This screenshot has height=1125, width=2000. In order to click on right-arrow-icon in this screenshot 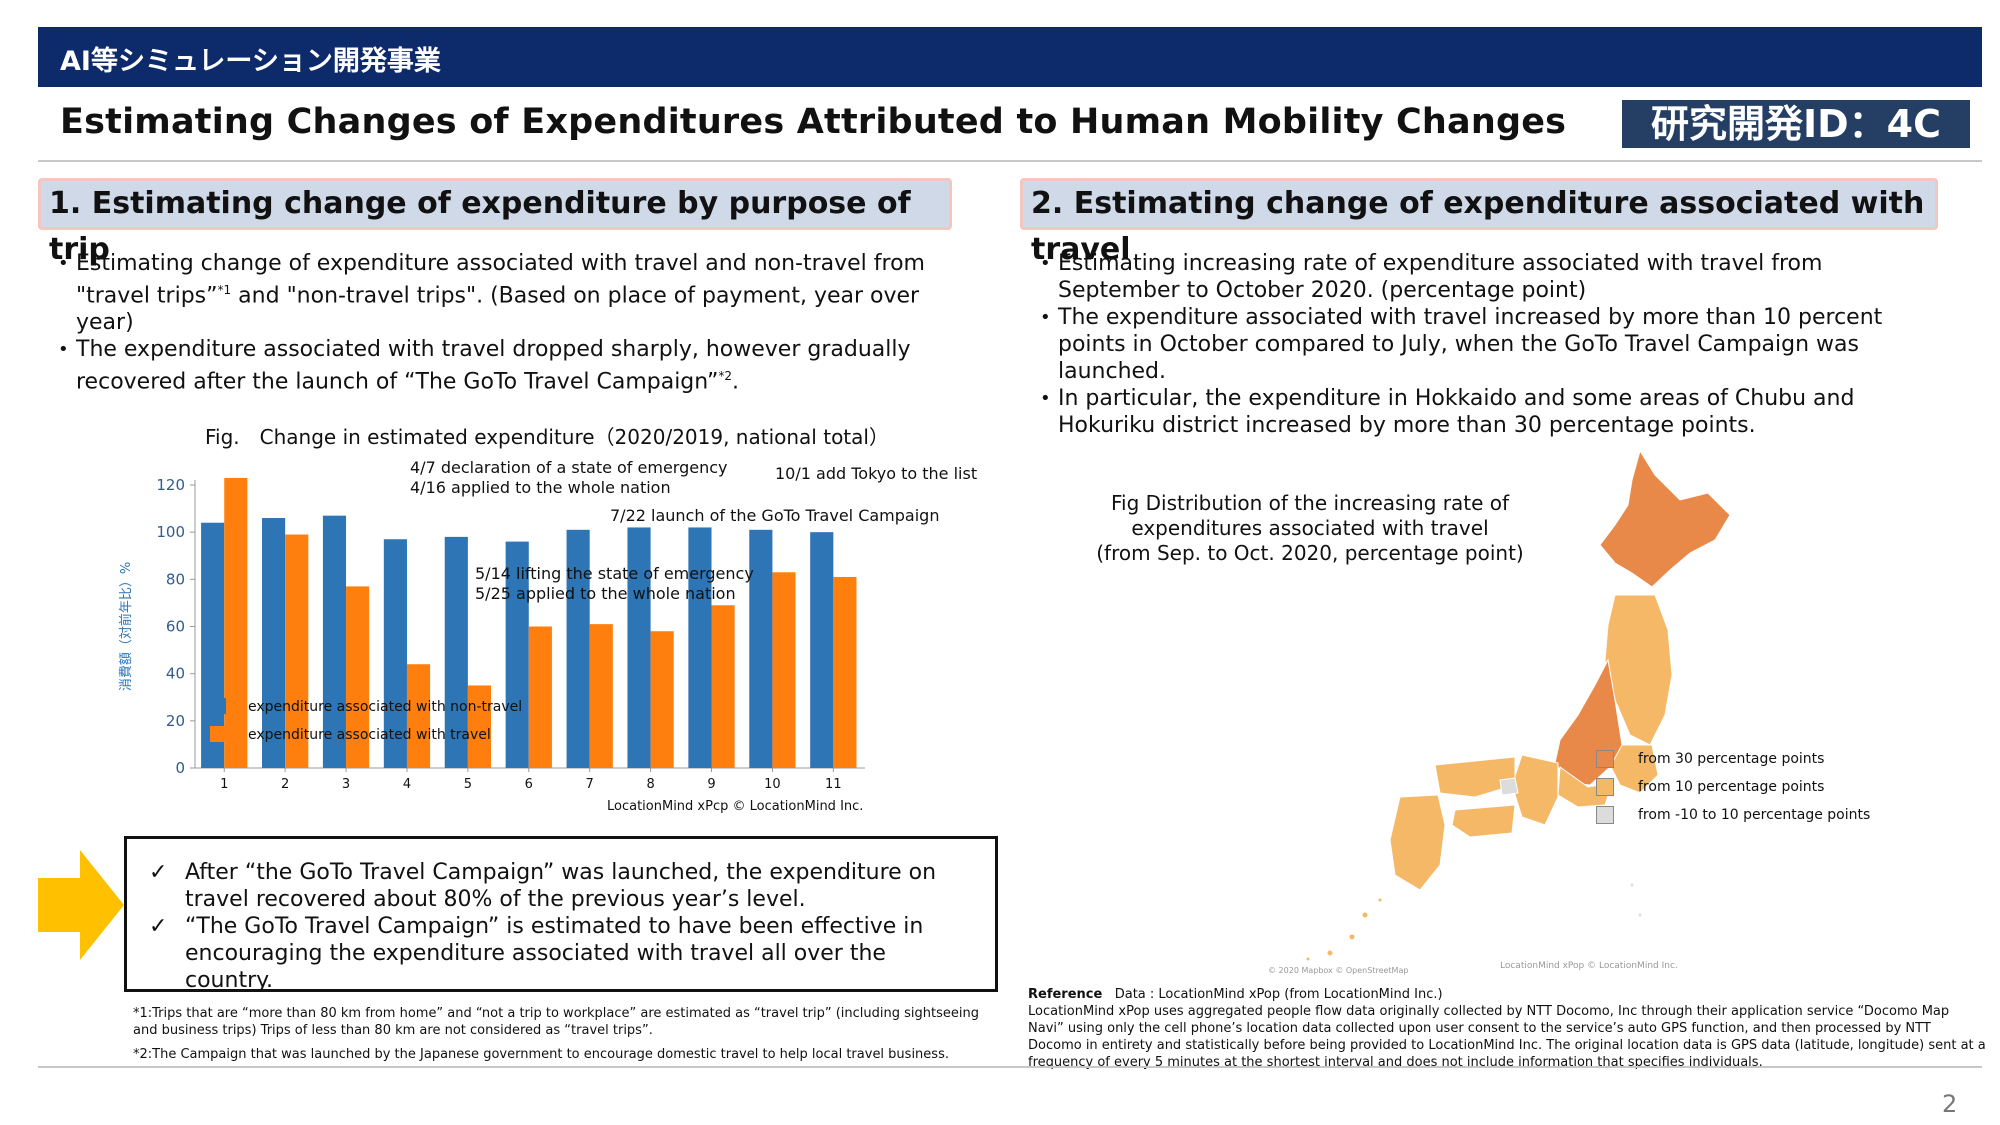, I will do `click(81, 905)`.